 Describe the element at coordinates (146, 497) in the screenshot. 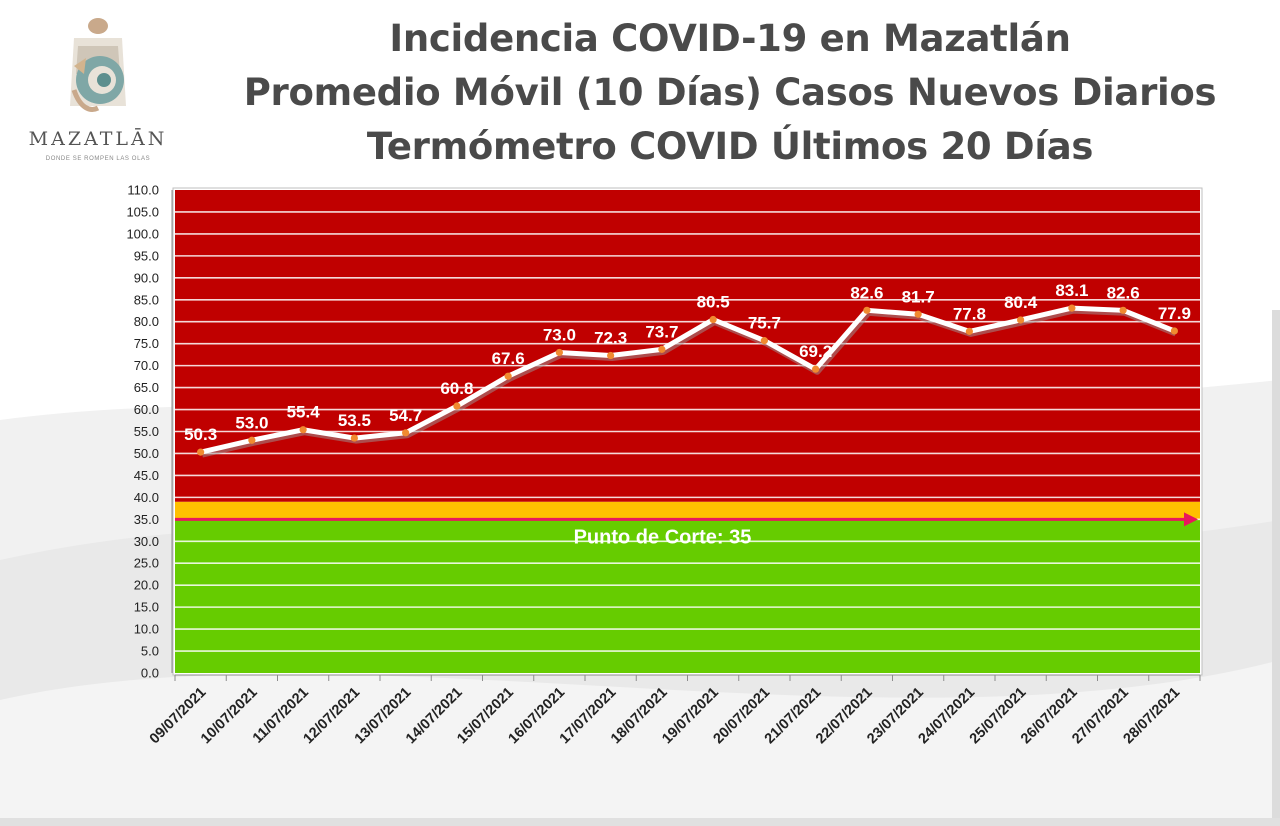

I see `y-tick-label: 40.0` at that location.